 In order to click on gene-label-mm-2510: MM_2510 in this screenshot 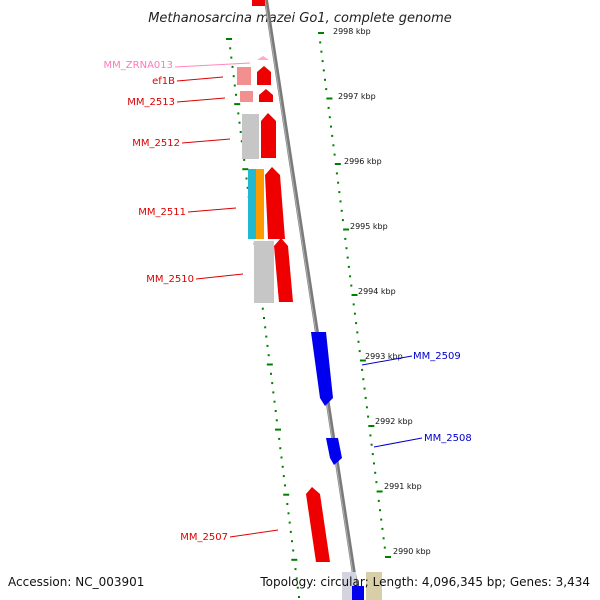, I will do `click(170, 279)`.